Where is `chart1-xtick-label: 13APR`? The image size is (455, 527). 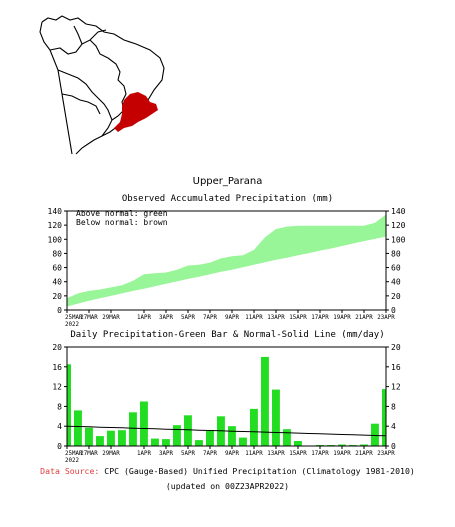
chart1-xtick-label: 13APR is located at coordinates (276, 318).